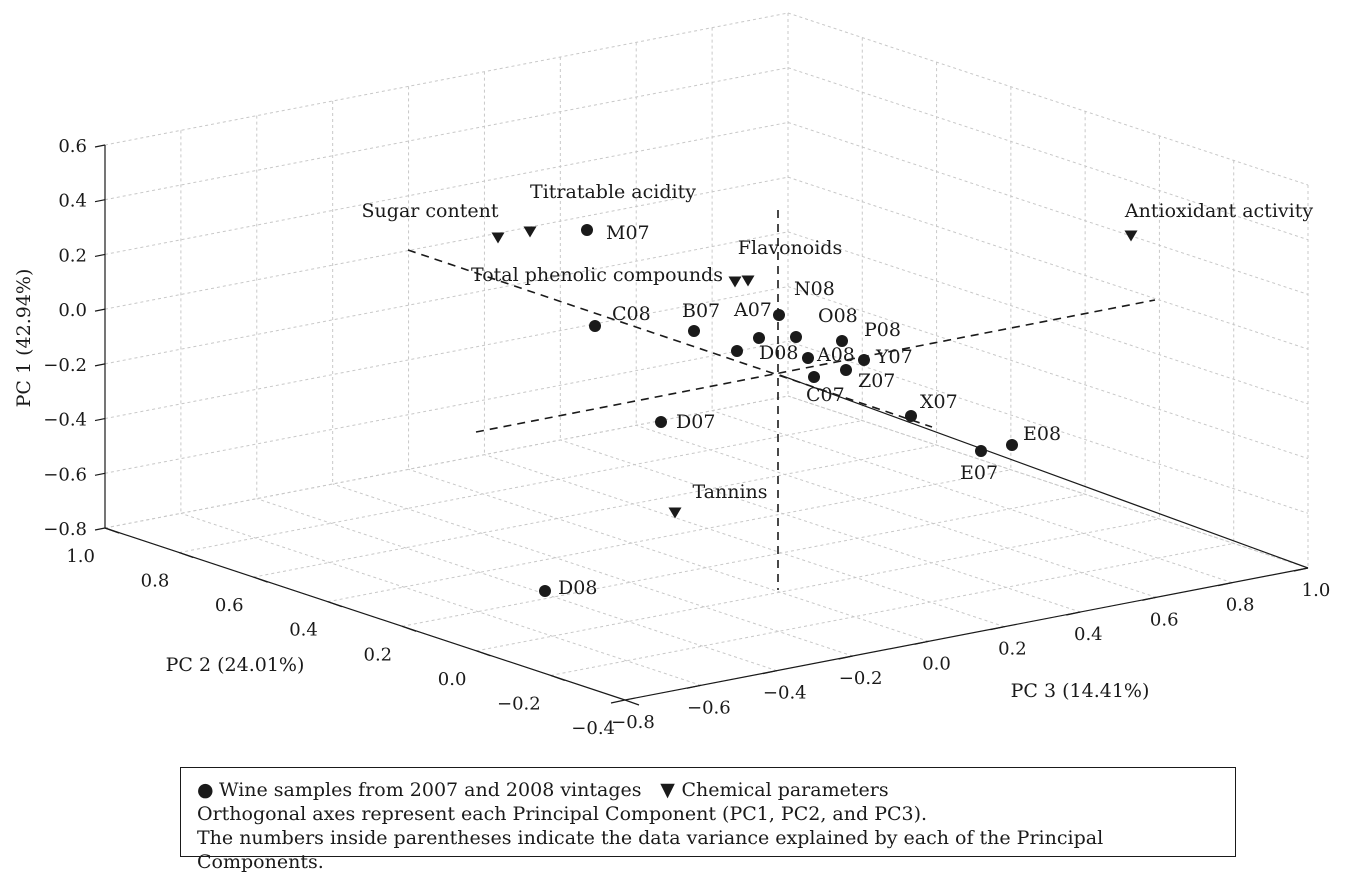 Image resolution: width=1363 pixels, height=874 pixels. I want to click on tick-label-pc3: 1.0, so click(1316, 590).